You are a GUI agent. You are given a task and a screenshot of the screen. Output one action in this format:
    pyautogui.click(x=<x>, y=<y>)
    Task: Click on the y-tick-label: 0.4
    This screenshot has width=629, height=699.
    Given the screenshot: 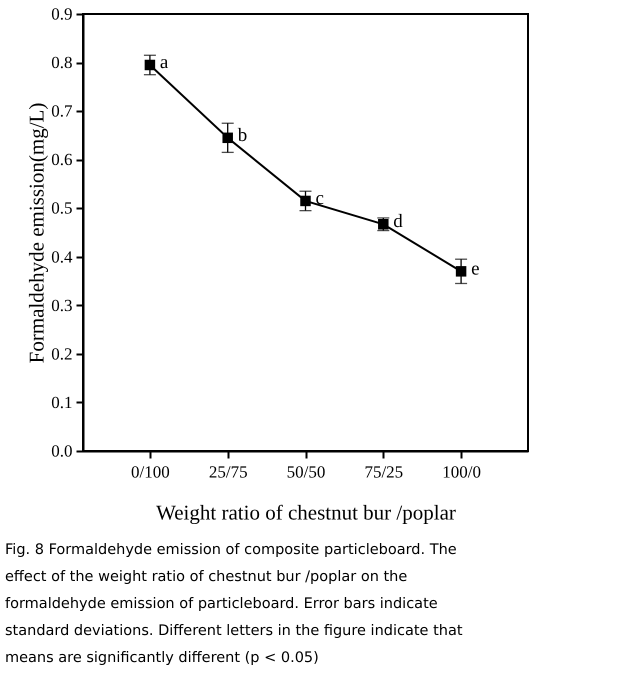 What is the action you would take?
    pyautogui.click(x=62, y=256)
    